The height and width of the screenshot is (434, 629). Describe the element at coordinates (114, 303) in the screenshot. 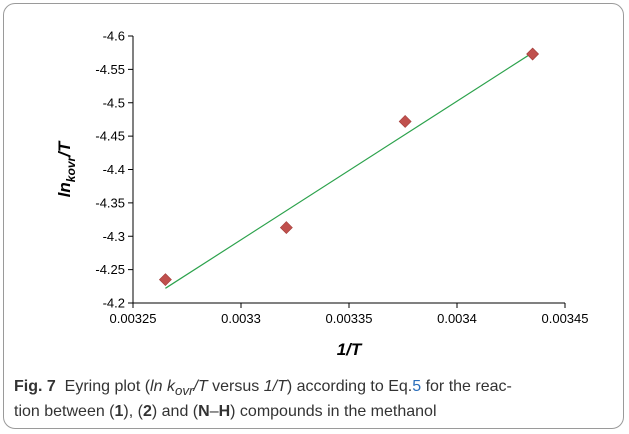

I see `y-tick-label: -4.2` at that location.